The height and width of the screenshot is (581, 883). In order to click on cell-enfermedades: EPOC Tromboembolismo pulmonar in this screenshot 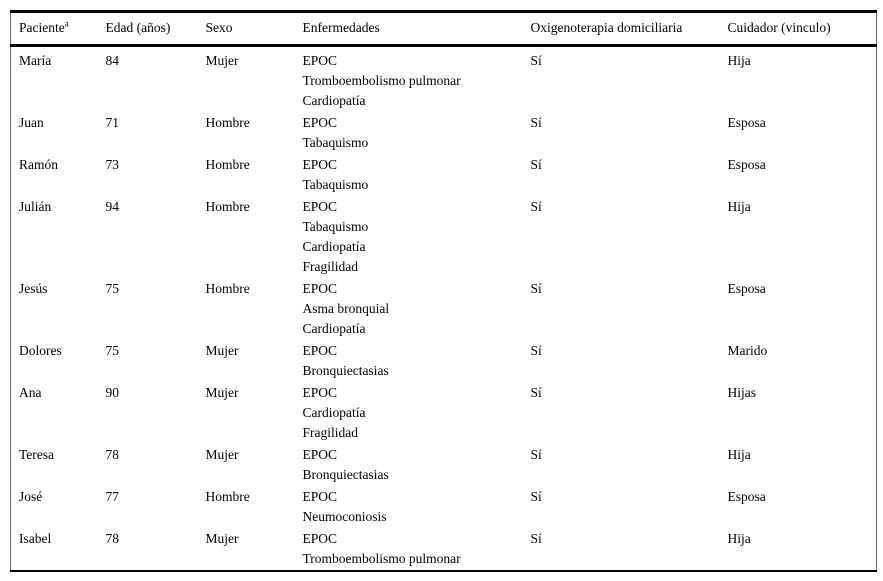, I will do `click(417, 549)`.